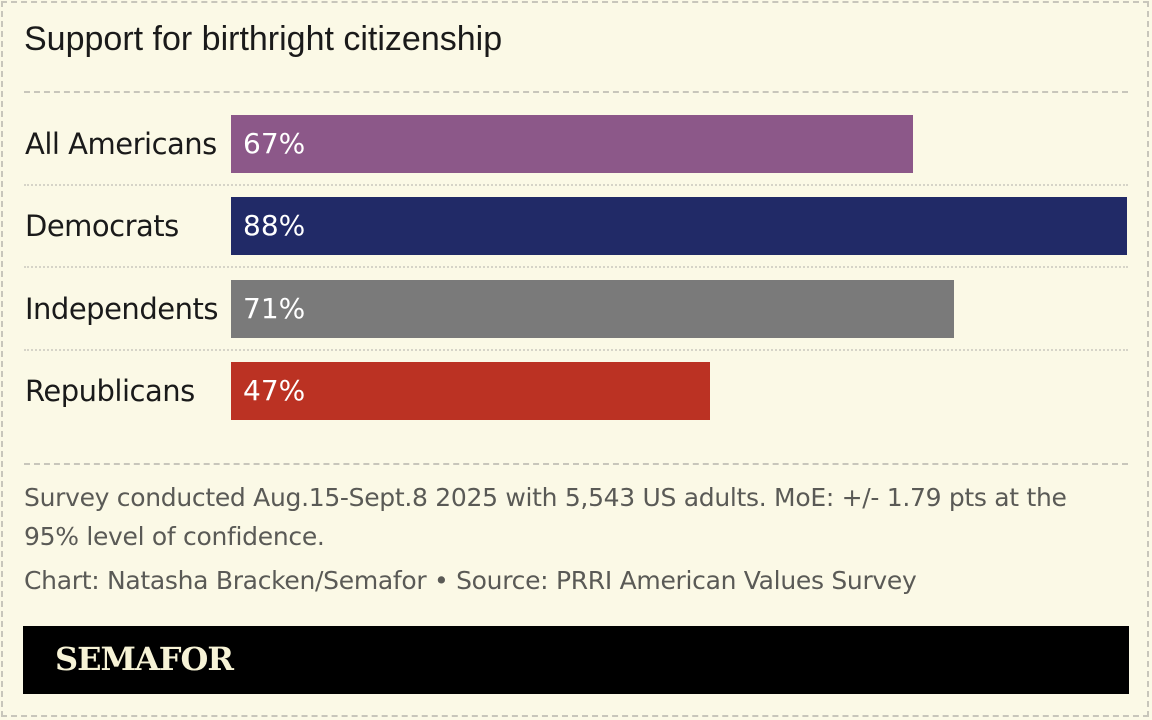  I want to click on data-label: 47%, so click(274, 390).